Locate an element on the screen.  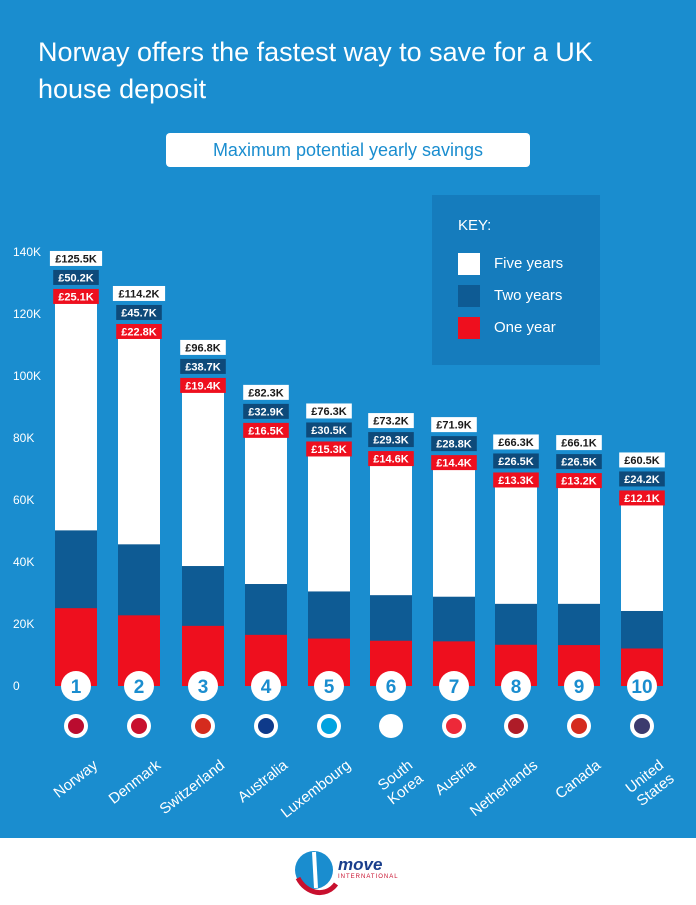
value-label-two-years: £38.7K is located at coordinates (203, 367).